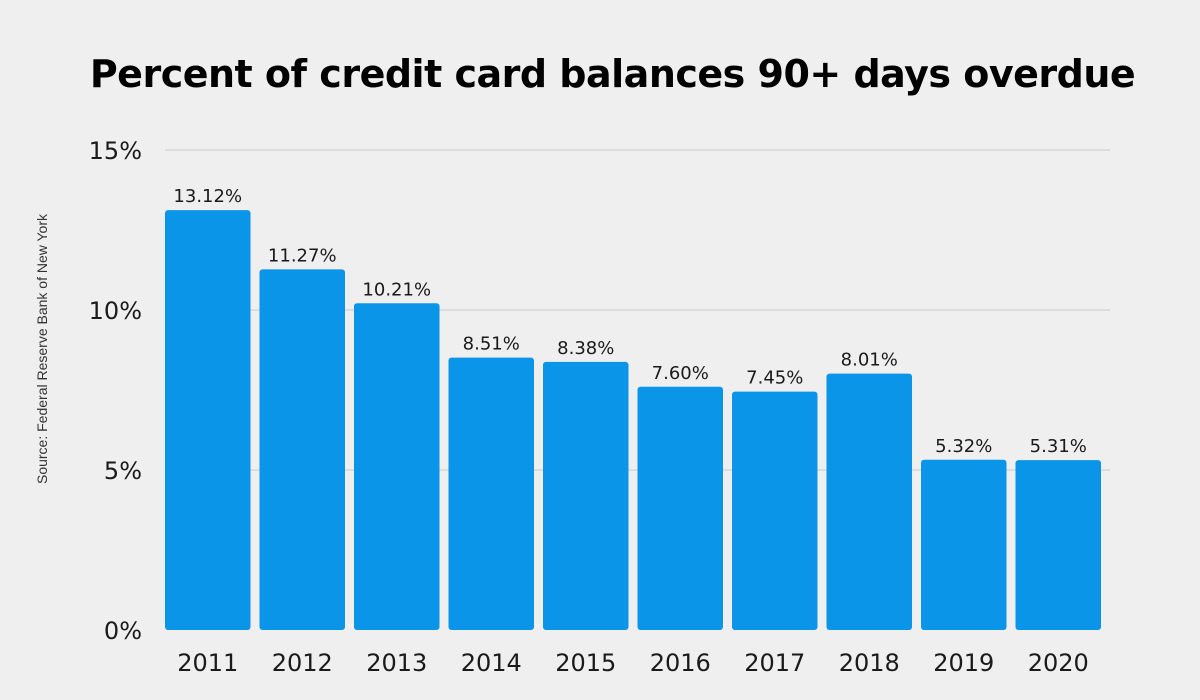  Describe the element at coordinates (123, 631) in the screenshot. I see `y-tick-label: 0%` at that location.